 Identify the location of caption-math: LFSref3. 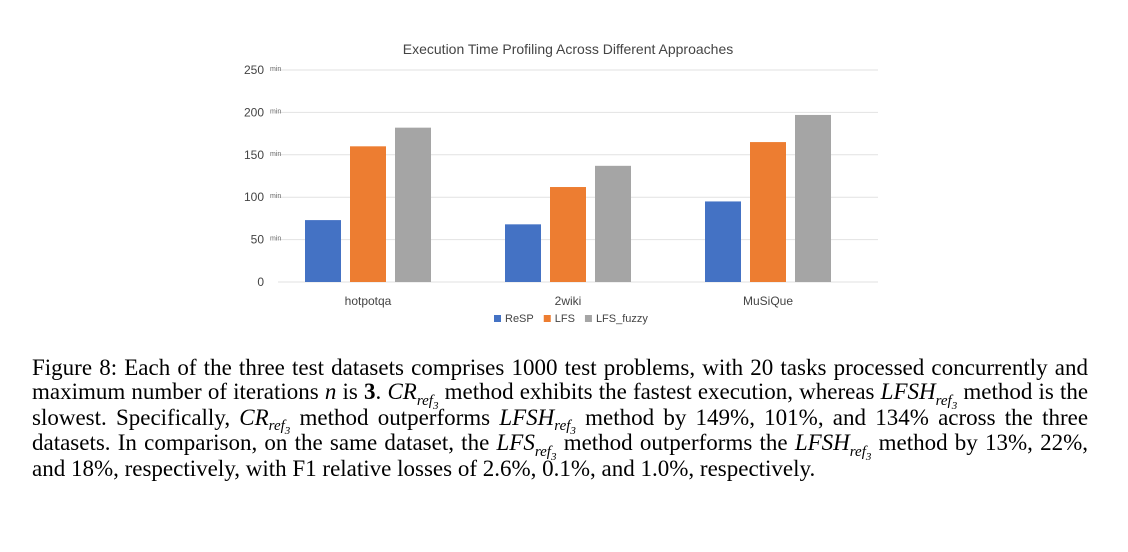
(526, 446).